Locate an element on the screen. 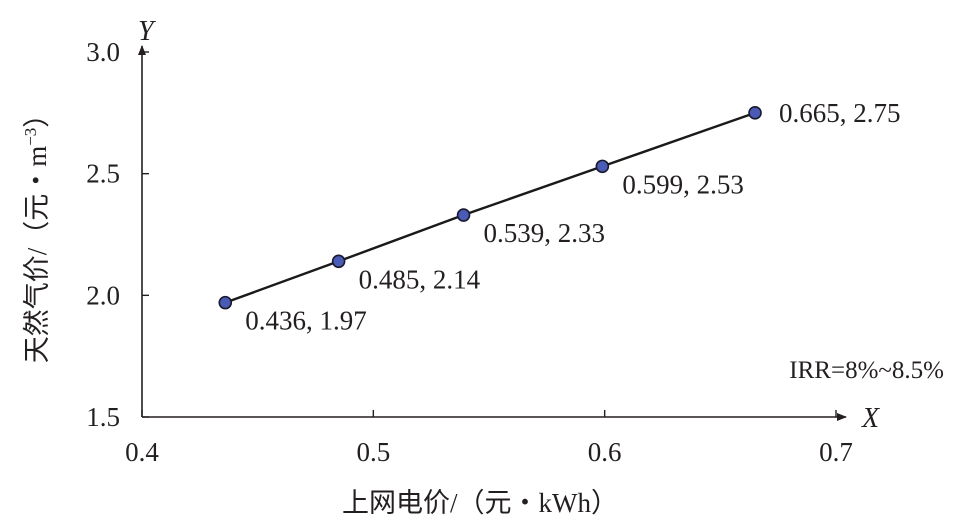 The width and height of the screenshot is (958, 527). y-axis-title: 天然气价/（元・m−3） is located at coordinates (36, 232).